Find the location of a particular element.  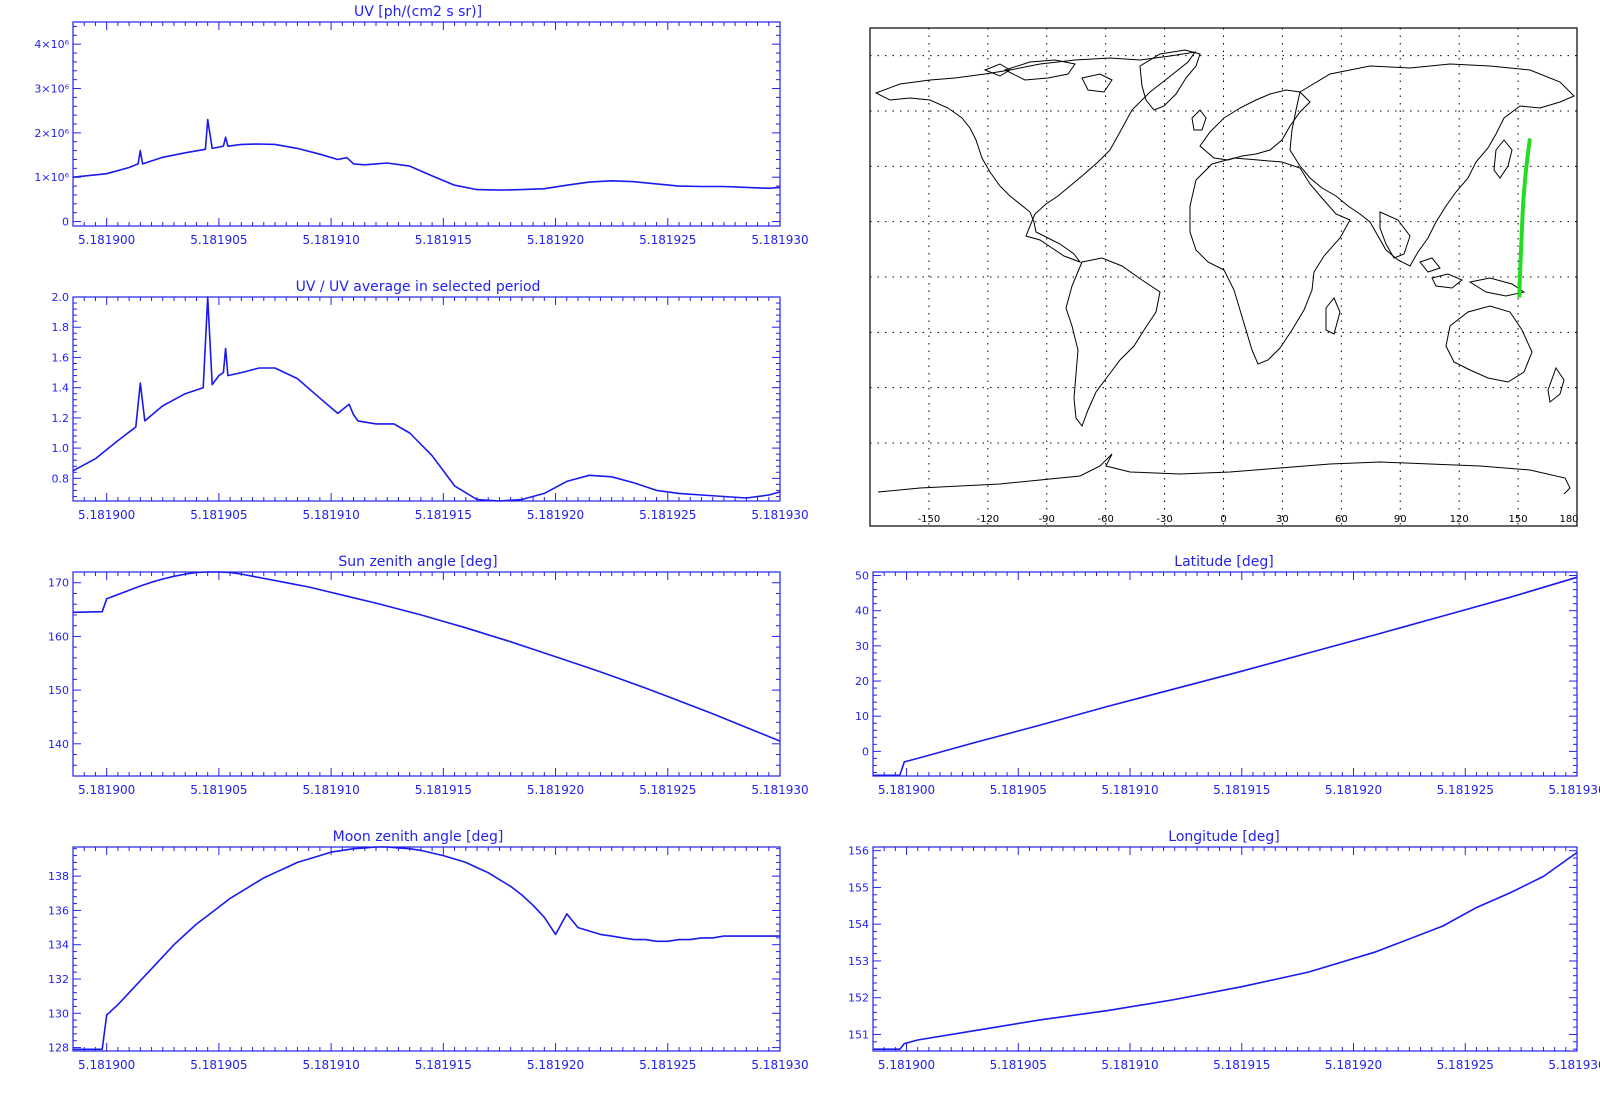

panel-uv-ratio: UV / UV average in selected period is located at coordinates (418, 287).